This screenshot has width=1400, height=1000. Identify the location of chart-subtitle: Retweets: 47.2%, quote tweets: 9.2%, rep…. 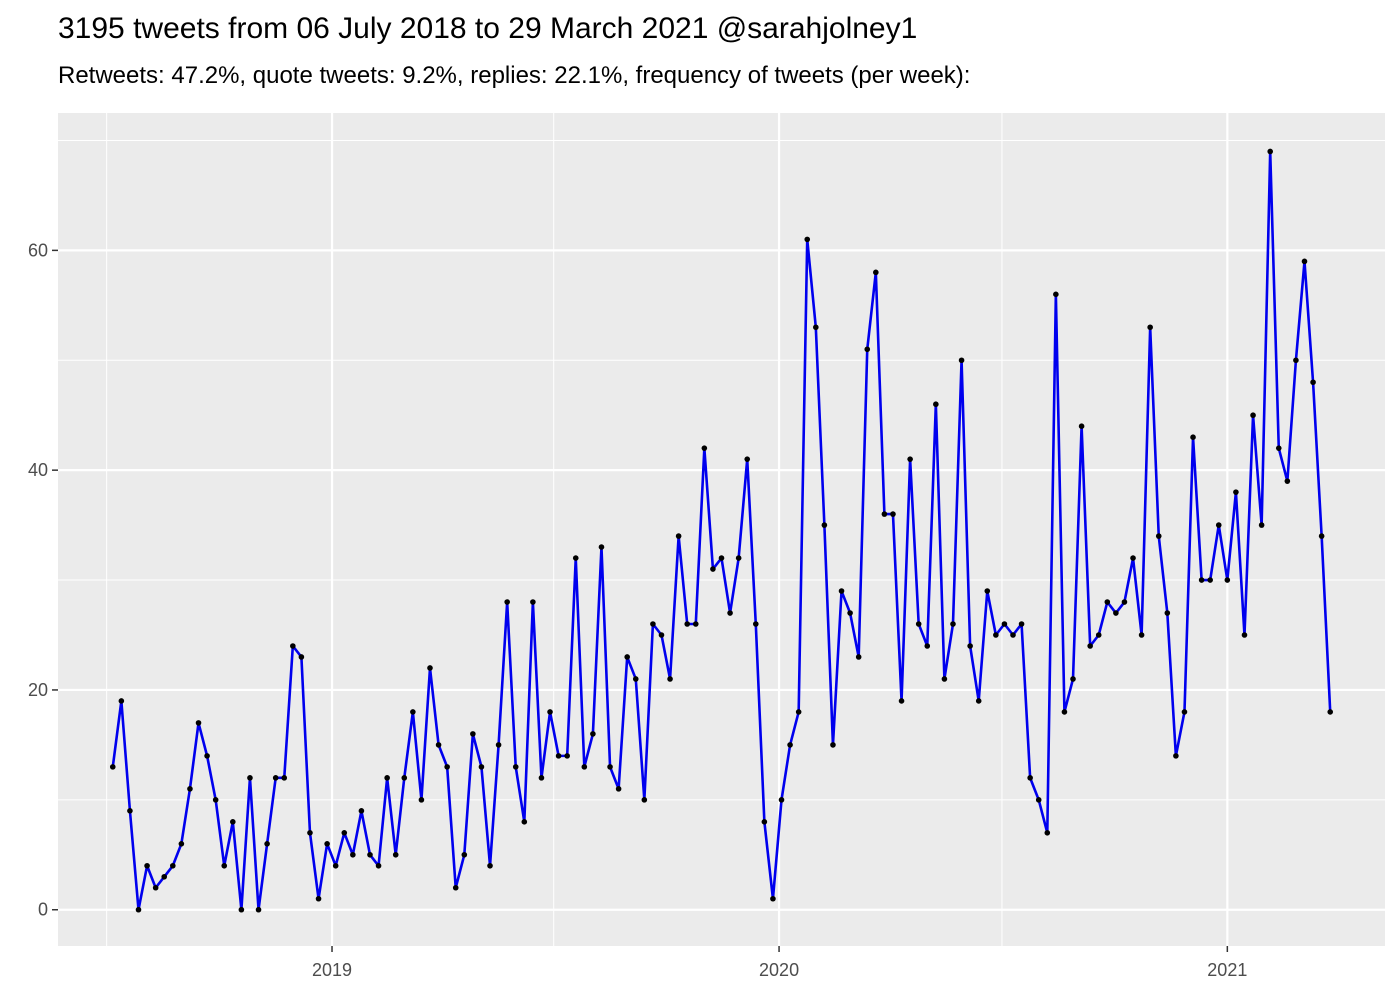
(514, 75).